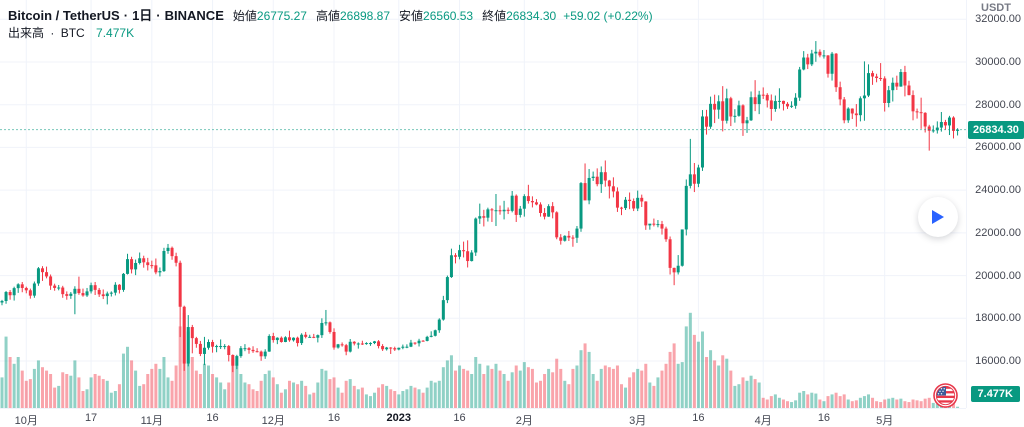  Describe the element at coordinates (998, 275) in the screenshot. I see `price-axis-label: 20000.00` at that location.